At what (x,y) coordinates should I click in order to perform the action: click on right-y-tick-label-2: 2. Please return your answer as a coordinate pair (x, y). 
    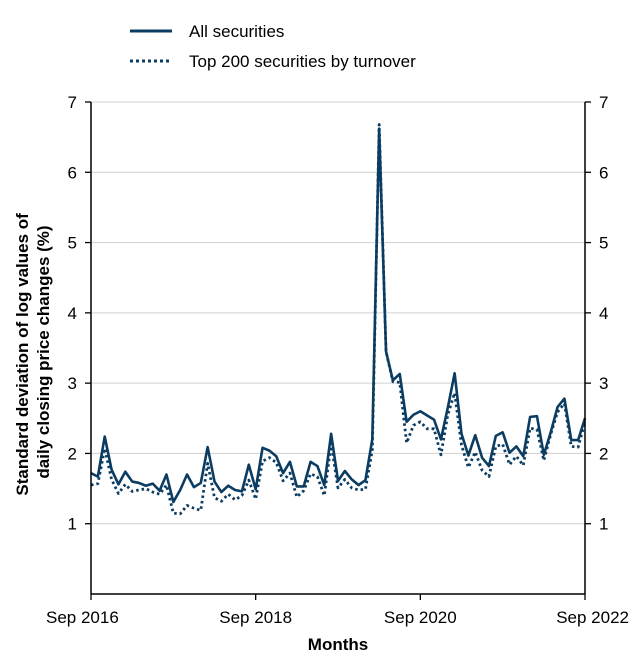
    Looking at the image, I should click on (603, 453).